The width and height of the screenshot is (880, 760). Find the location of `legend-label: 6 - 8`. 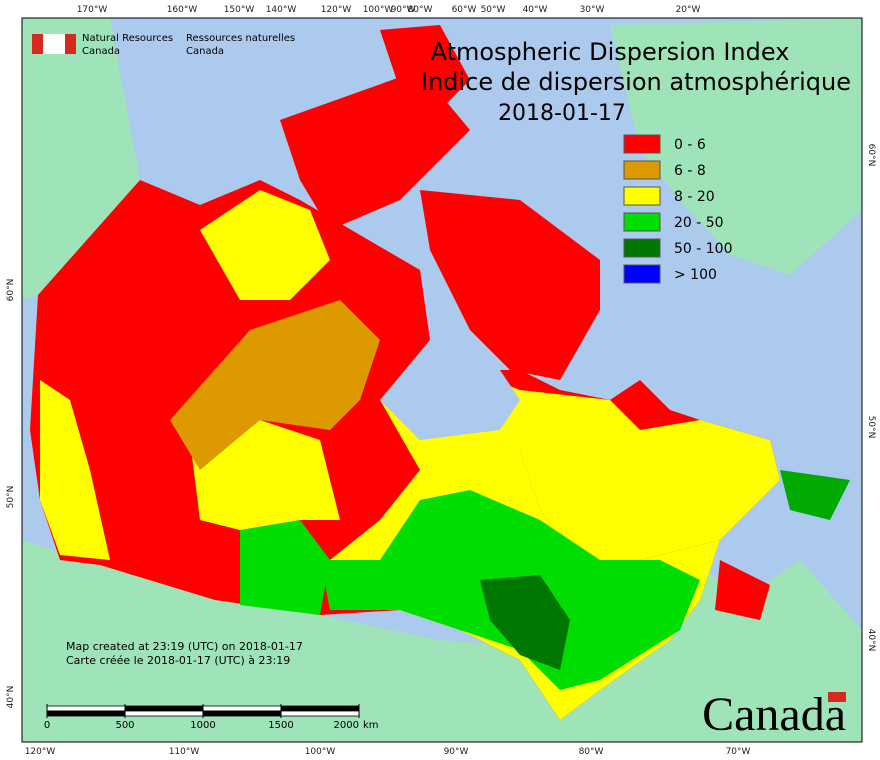

legend-label: 6 - 8 is located at coordinates (690, 171).